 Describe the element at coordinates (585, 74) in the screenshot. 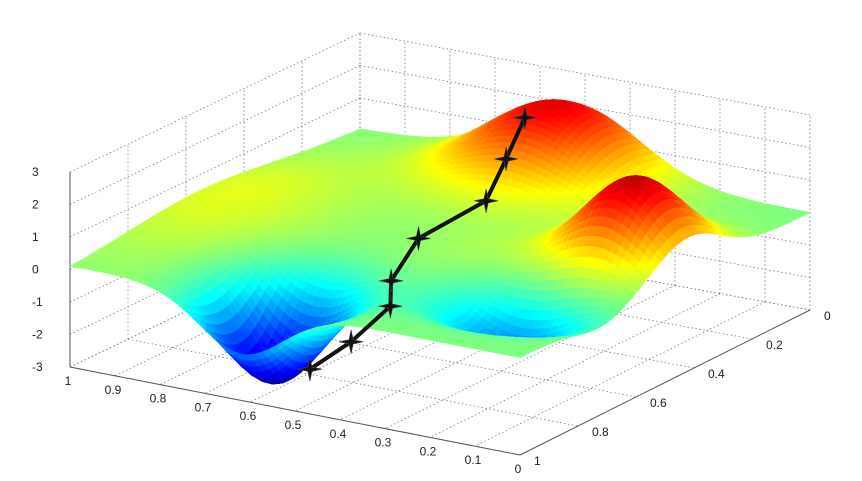

I see `gridline-right-wall-z` at that location.